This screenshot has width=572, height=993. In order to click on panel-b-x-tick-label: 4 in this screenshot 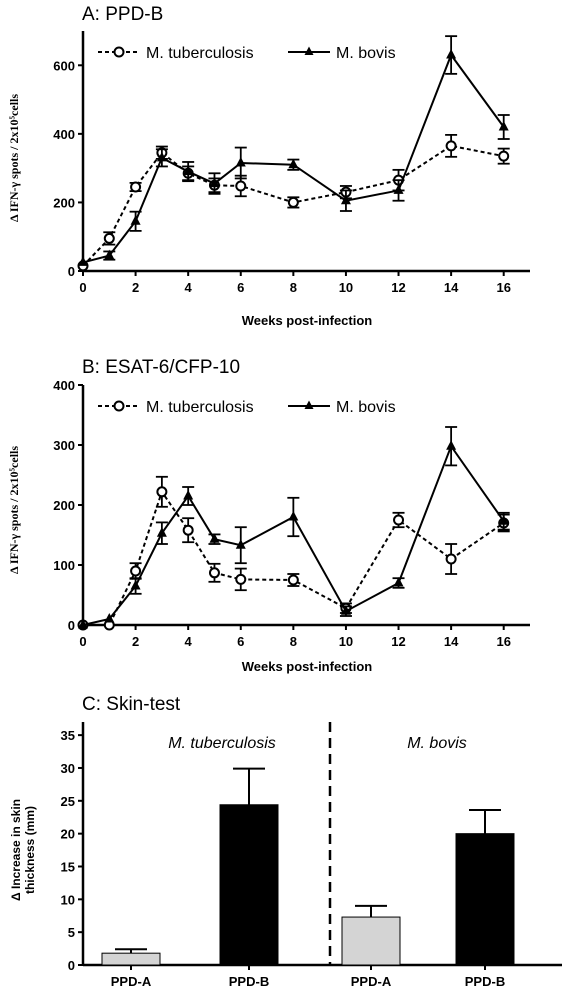, I will do `click(189, 641)`.